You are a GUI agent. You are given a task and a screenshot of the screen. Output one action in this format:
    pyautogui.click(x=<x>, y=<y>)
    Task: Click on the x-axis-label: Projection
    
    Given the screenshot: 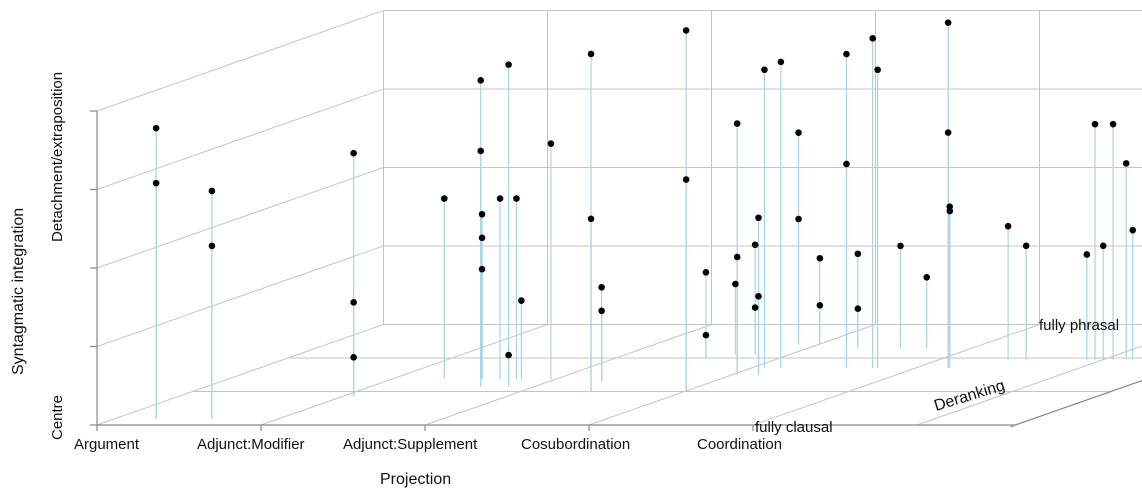 What is the action you would take?
    pyautogui.click(x=415, y=479)
    